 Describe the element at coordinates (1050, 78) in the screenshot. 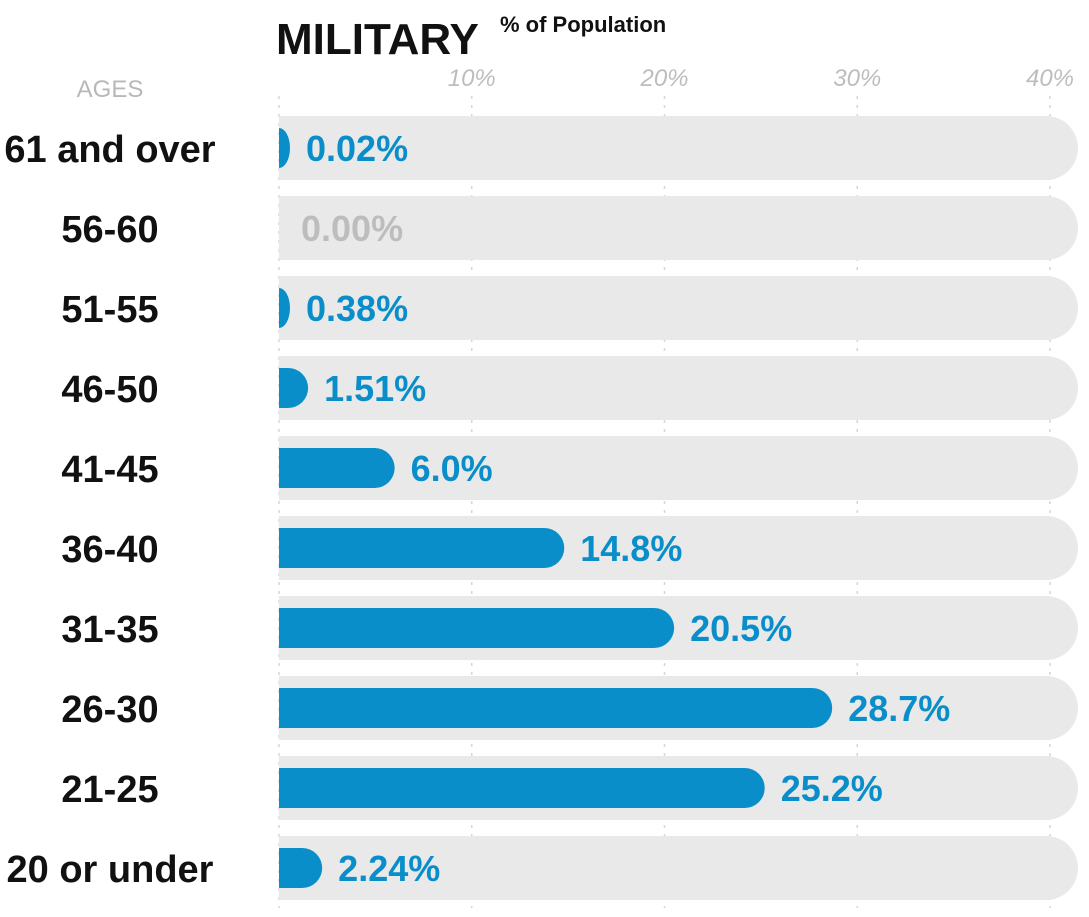

I see `x-tick-label: 40%` at that location.